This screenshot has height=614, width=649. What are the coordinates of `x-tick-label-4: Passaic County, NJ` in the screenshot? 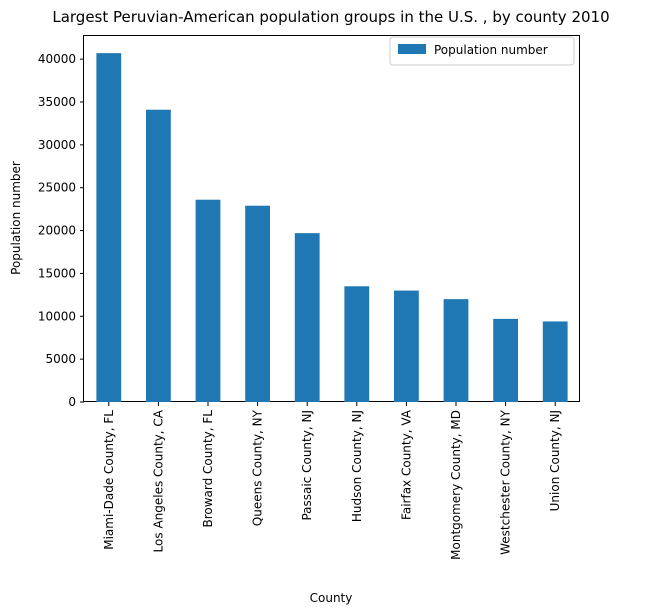 It's located at (307, 465).